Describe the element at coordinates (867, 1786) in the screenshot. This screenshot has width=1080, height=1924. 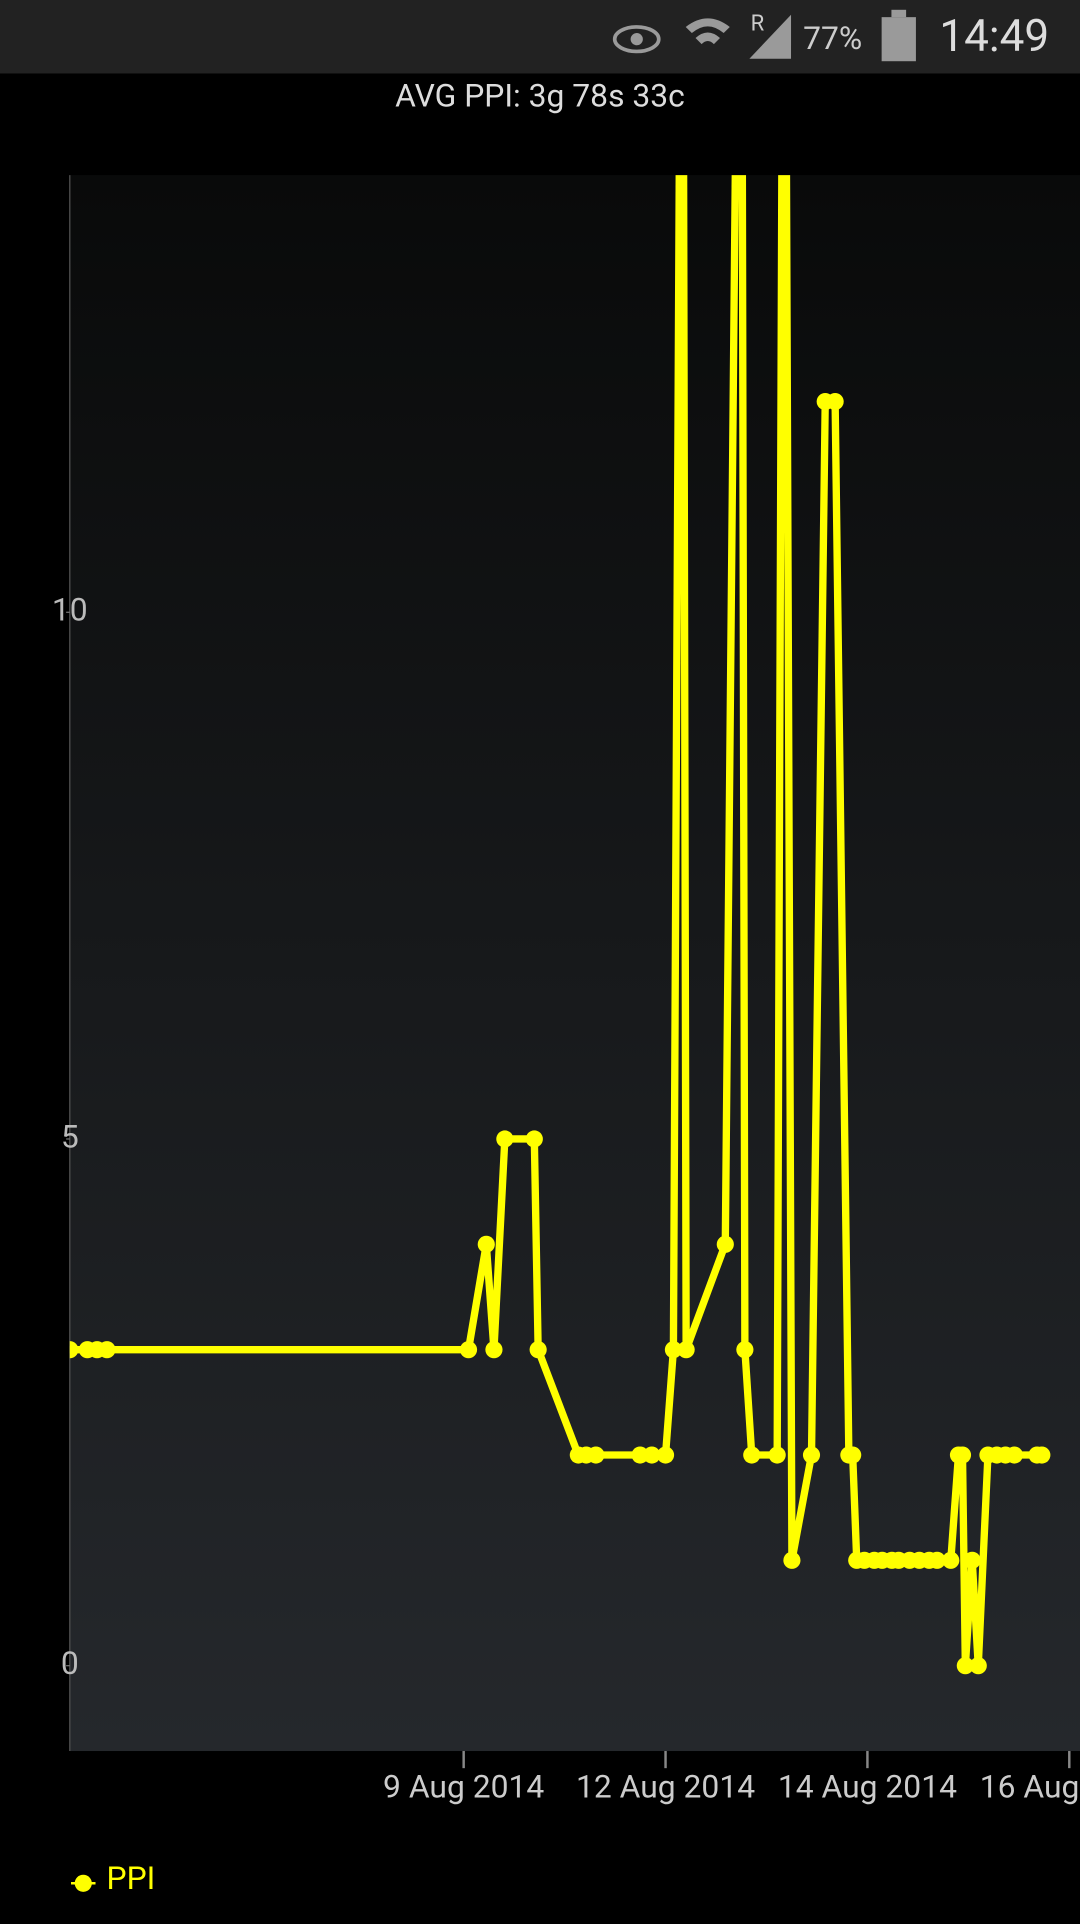
I see `x-tick-label: 14 Aug 2014` at that location.